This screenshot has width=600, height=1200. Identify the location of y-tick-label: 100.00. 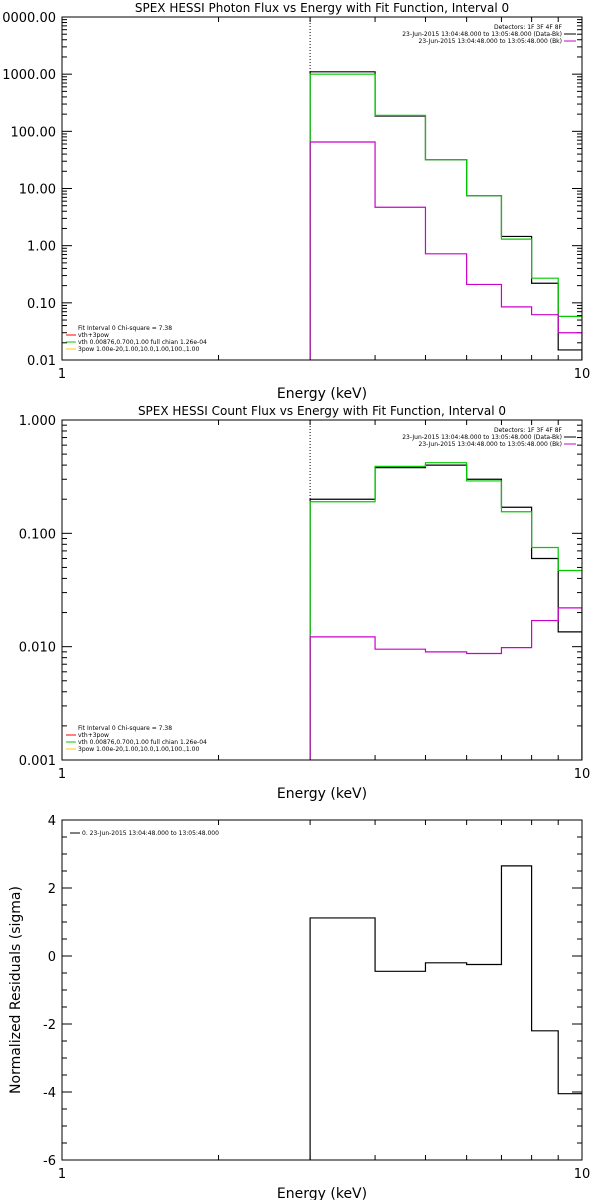
(34, 132).